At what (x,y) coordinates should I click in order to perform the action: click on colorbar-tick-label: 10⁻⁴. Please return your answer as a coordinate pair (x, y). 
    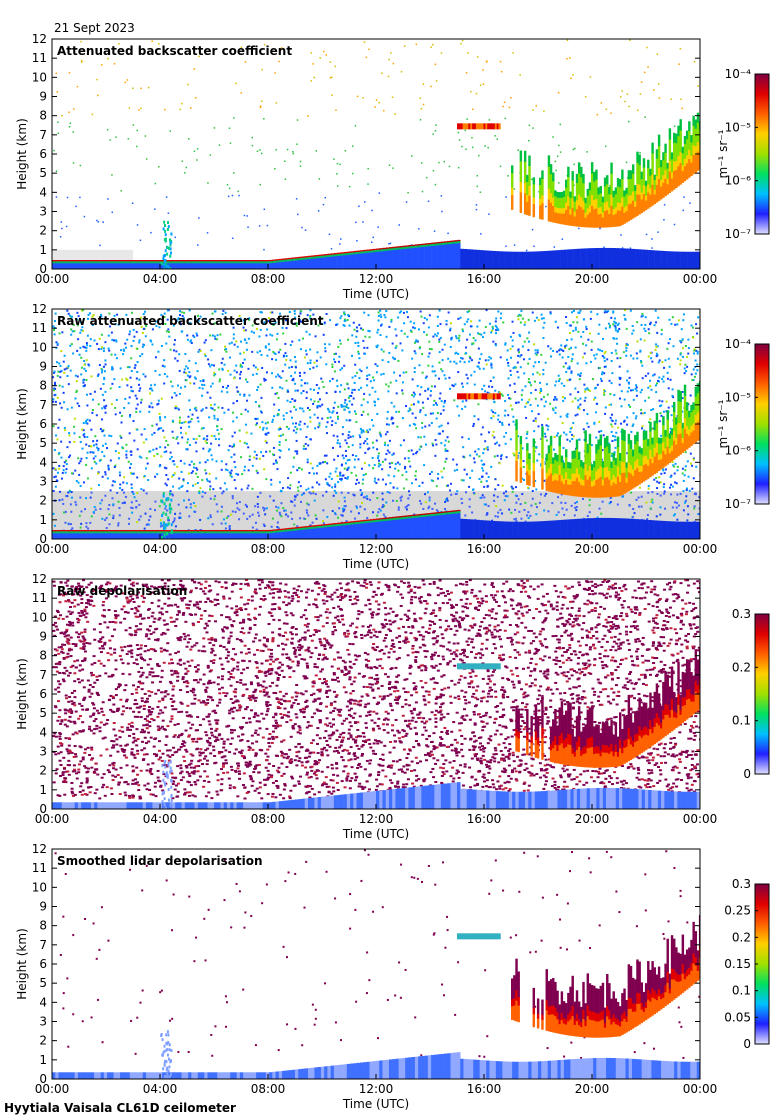
    Looking at the image, I should click on (738, 74).